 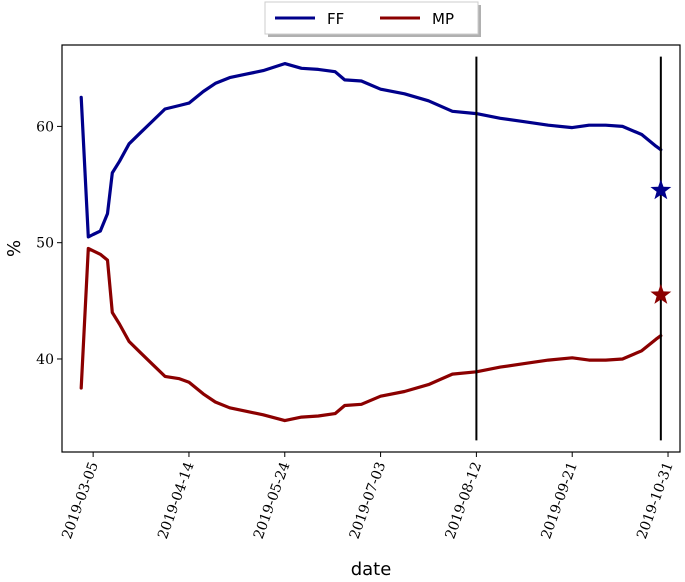 I want to click on x-tick-label: 2019-08-12, so click(x=464, y=500).